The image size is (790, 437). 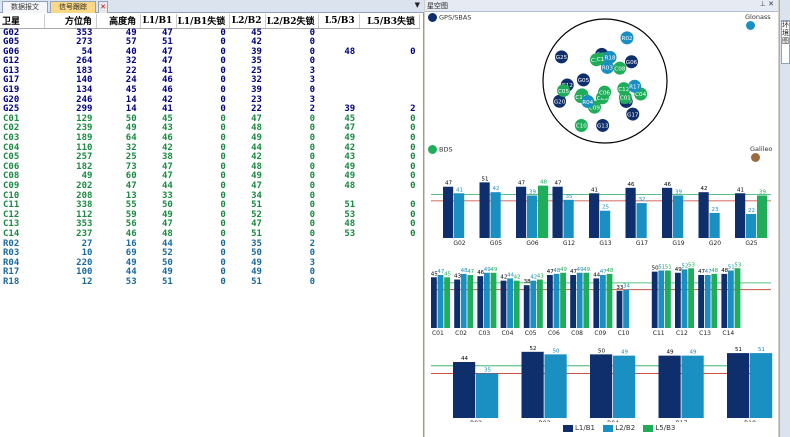 I want to click on satellite-label: R02, so click(x=626, y=39).